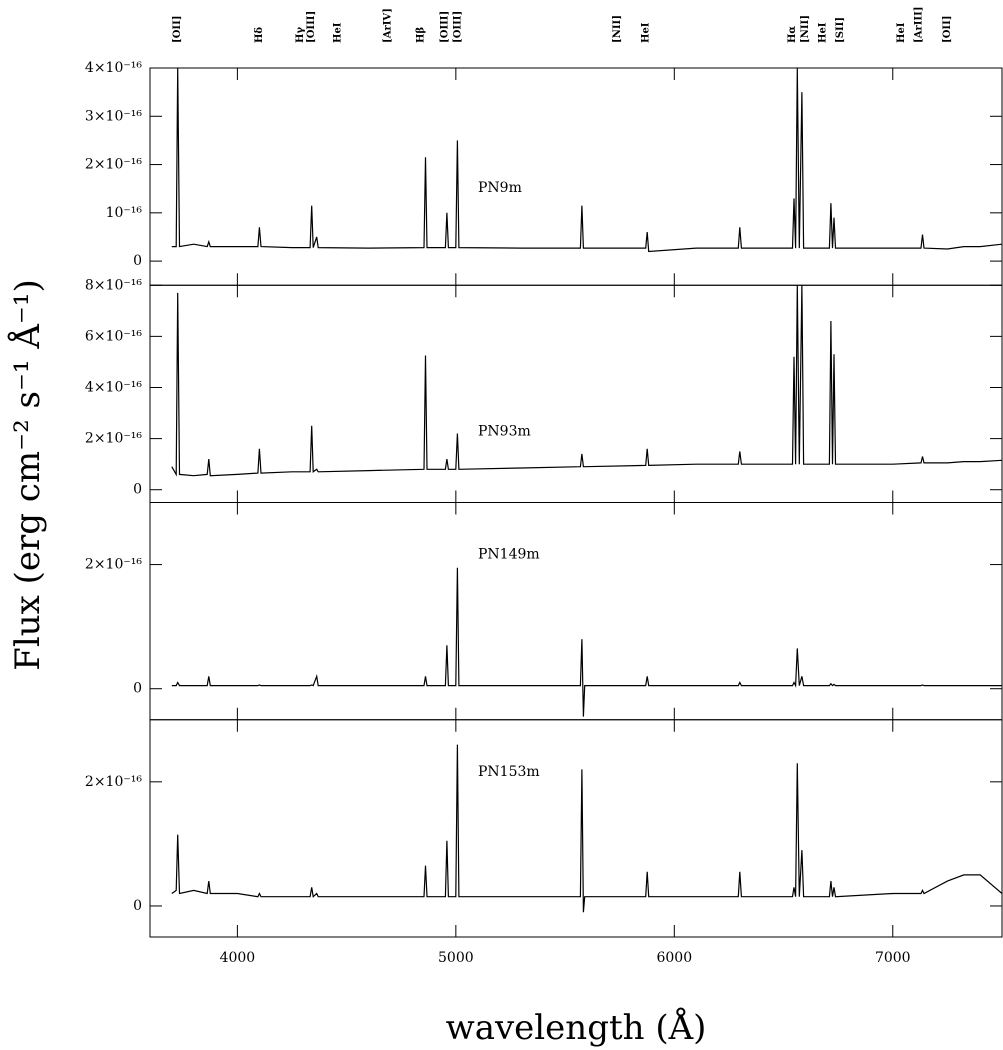  I want to click on line-label: [ArIV], so click(388, 25).